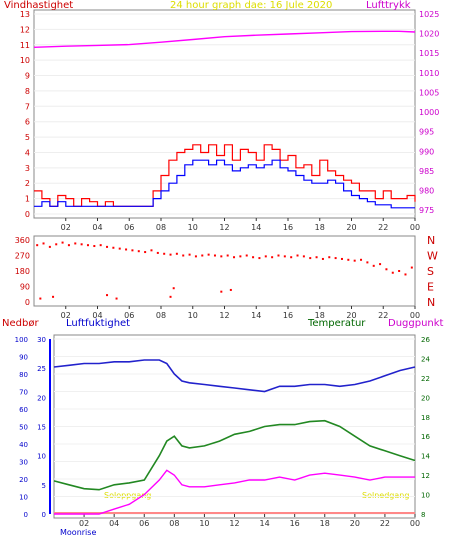  I want to click on rain-tick-label: 10, so click(41, 457).